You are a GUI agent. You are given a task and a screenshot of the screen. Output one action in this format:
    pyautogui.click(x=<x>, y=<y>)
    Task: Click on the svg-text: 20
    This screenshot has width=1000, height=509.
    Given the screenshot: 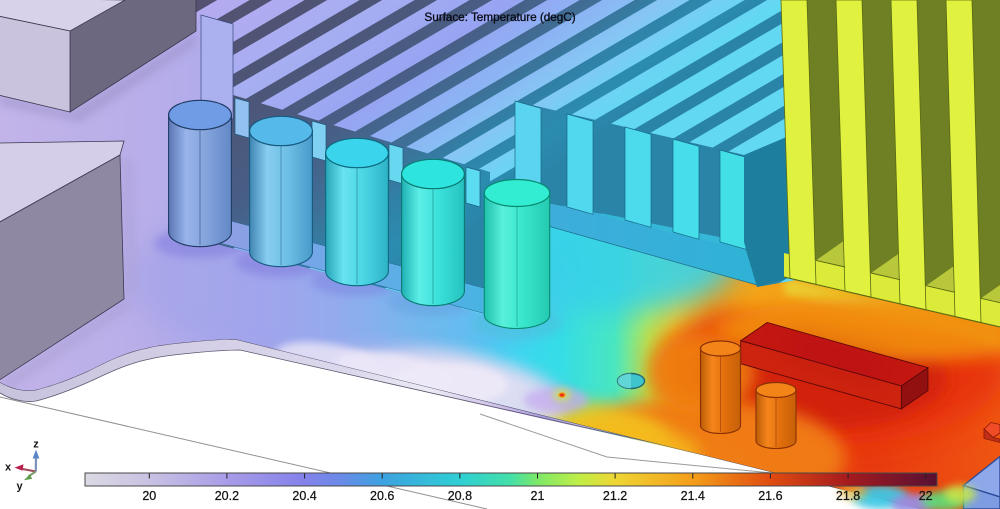 What is the action you would take?
    pyautogui.click(x=149, y=496)
    